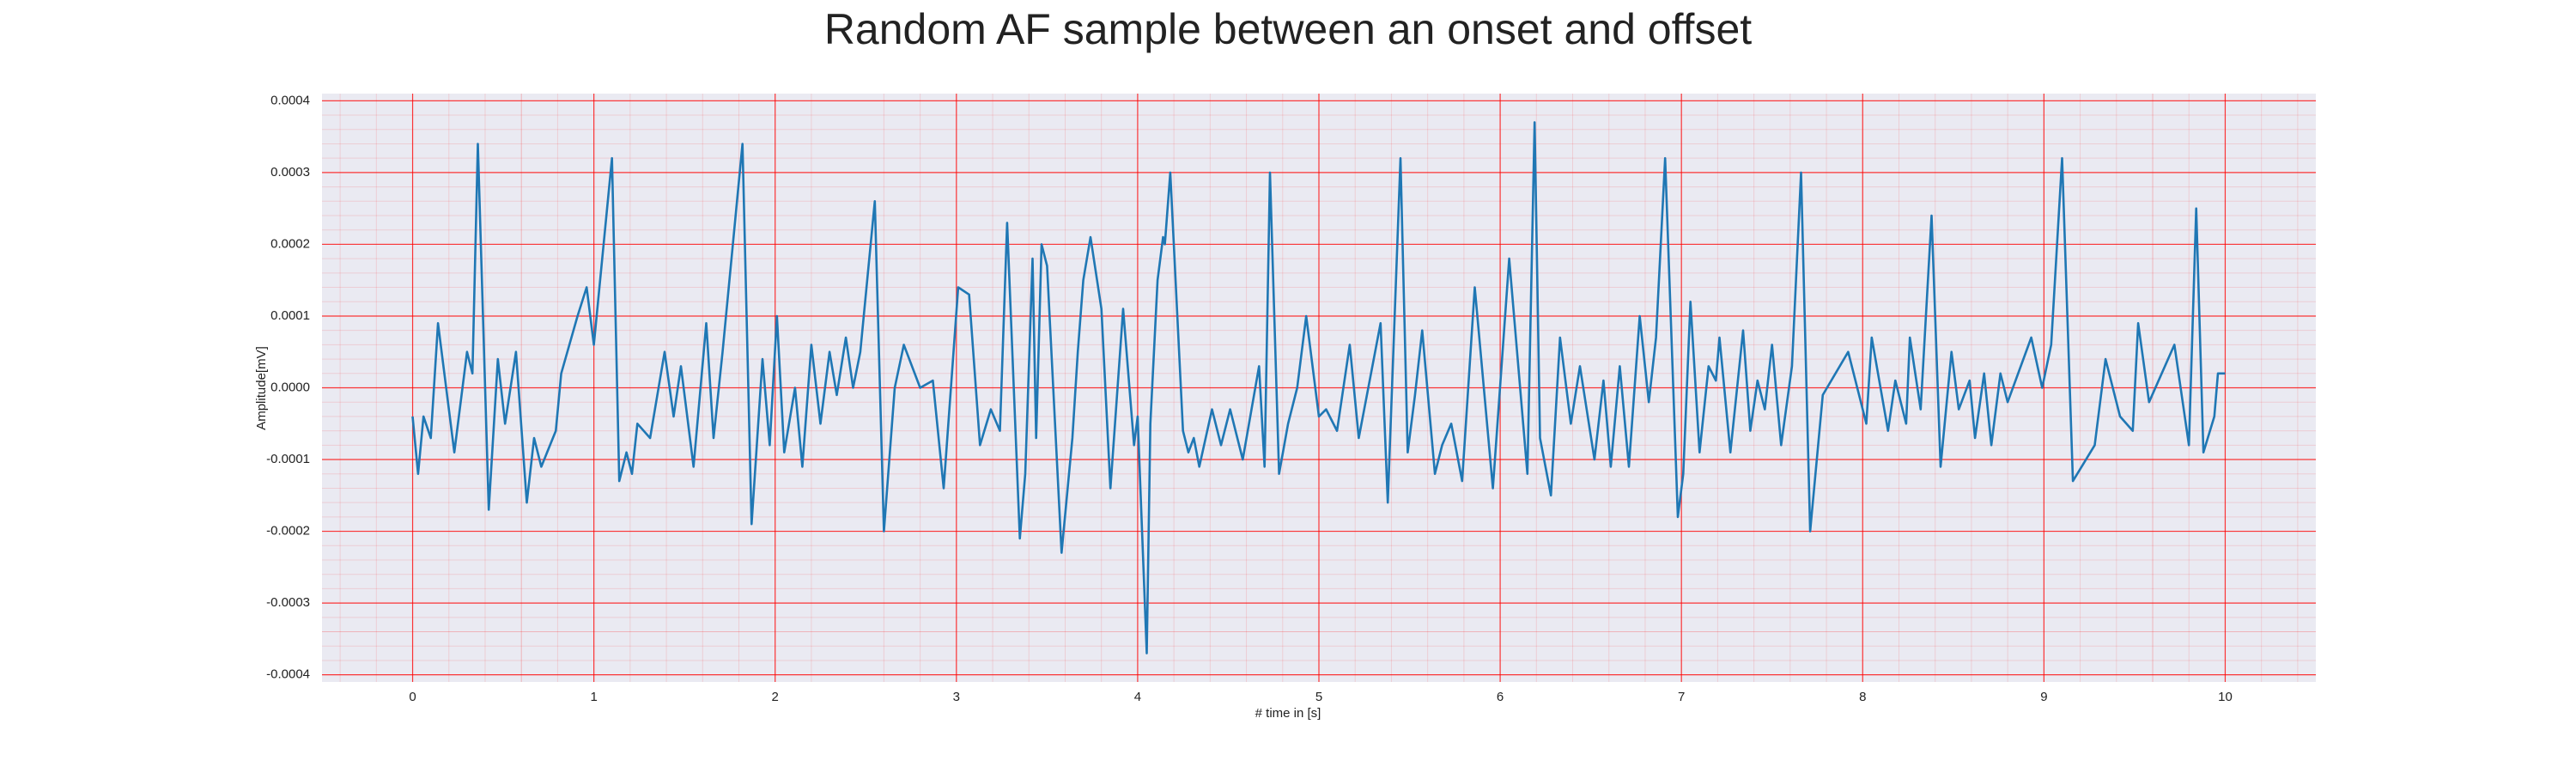 The height and width of the screenshot is (773, 2576). I want to click on x-tick-label: 5, so click(1319, 697).